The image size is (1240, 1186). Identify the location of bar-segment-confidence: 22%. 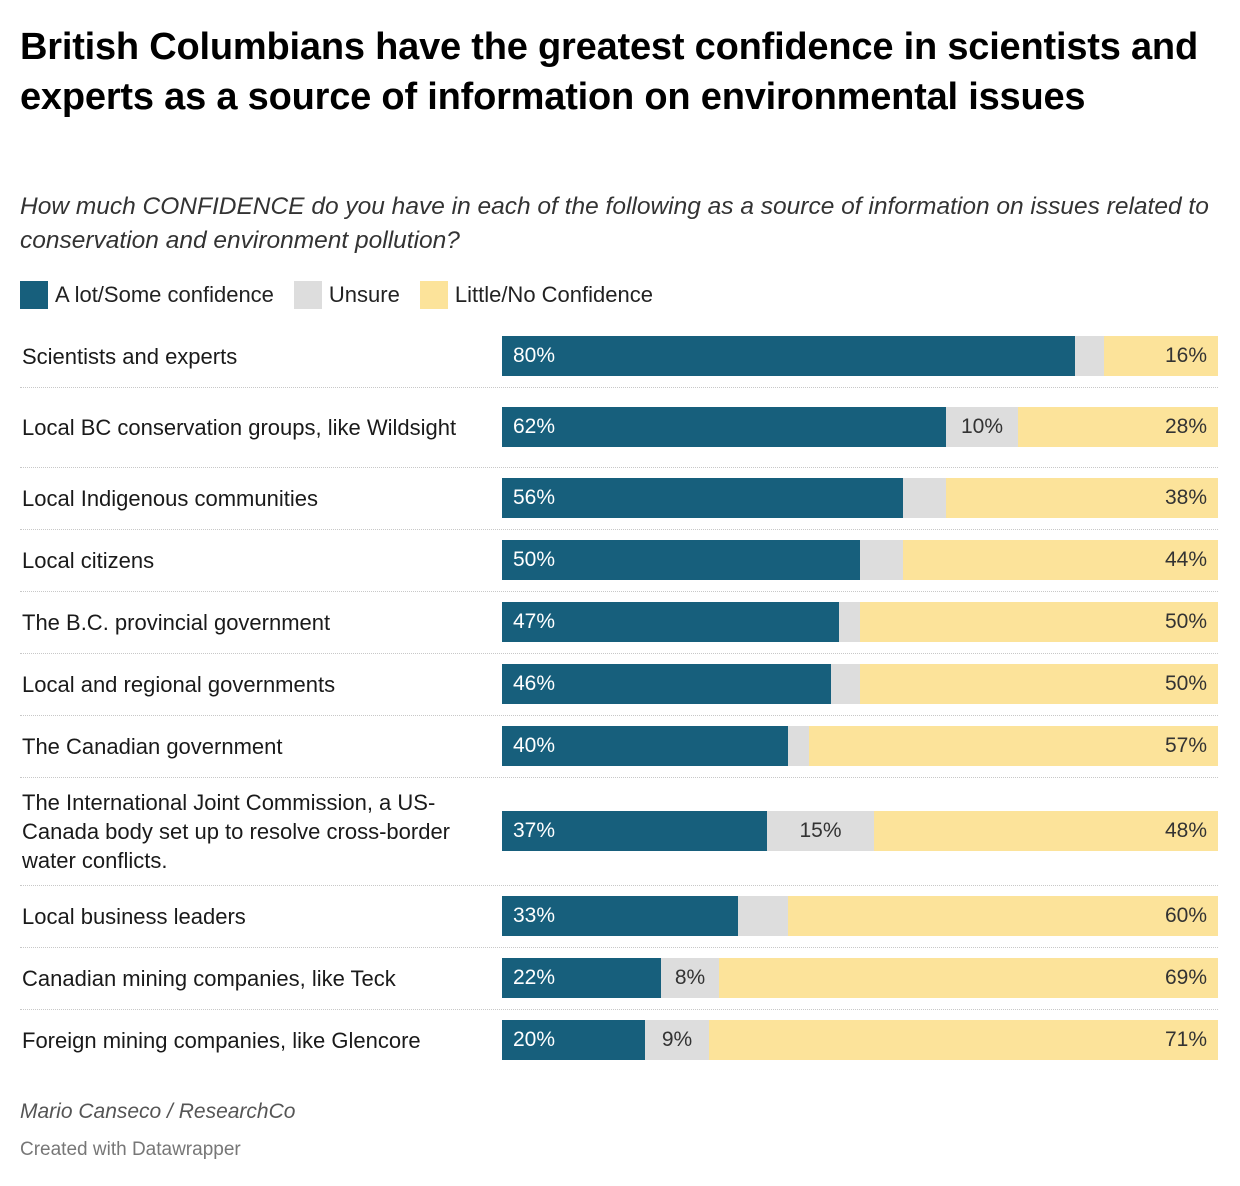
(581, 978).